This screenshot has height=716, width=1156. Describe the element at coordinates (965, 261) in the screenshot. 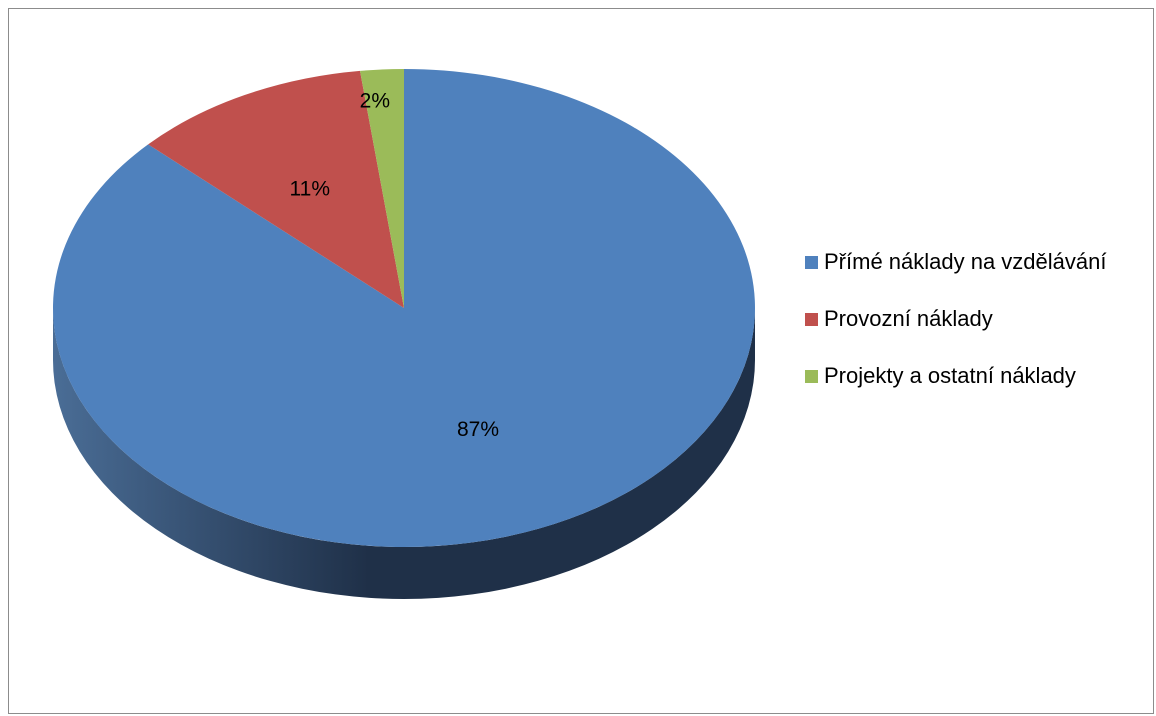

I see `legend-label: Přímé náklady na vzdělávání` at that location.